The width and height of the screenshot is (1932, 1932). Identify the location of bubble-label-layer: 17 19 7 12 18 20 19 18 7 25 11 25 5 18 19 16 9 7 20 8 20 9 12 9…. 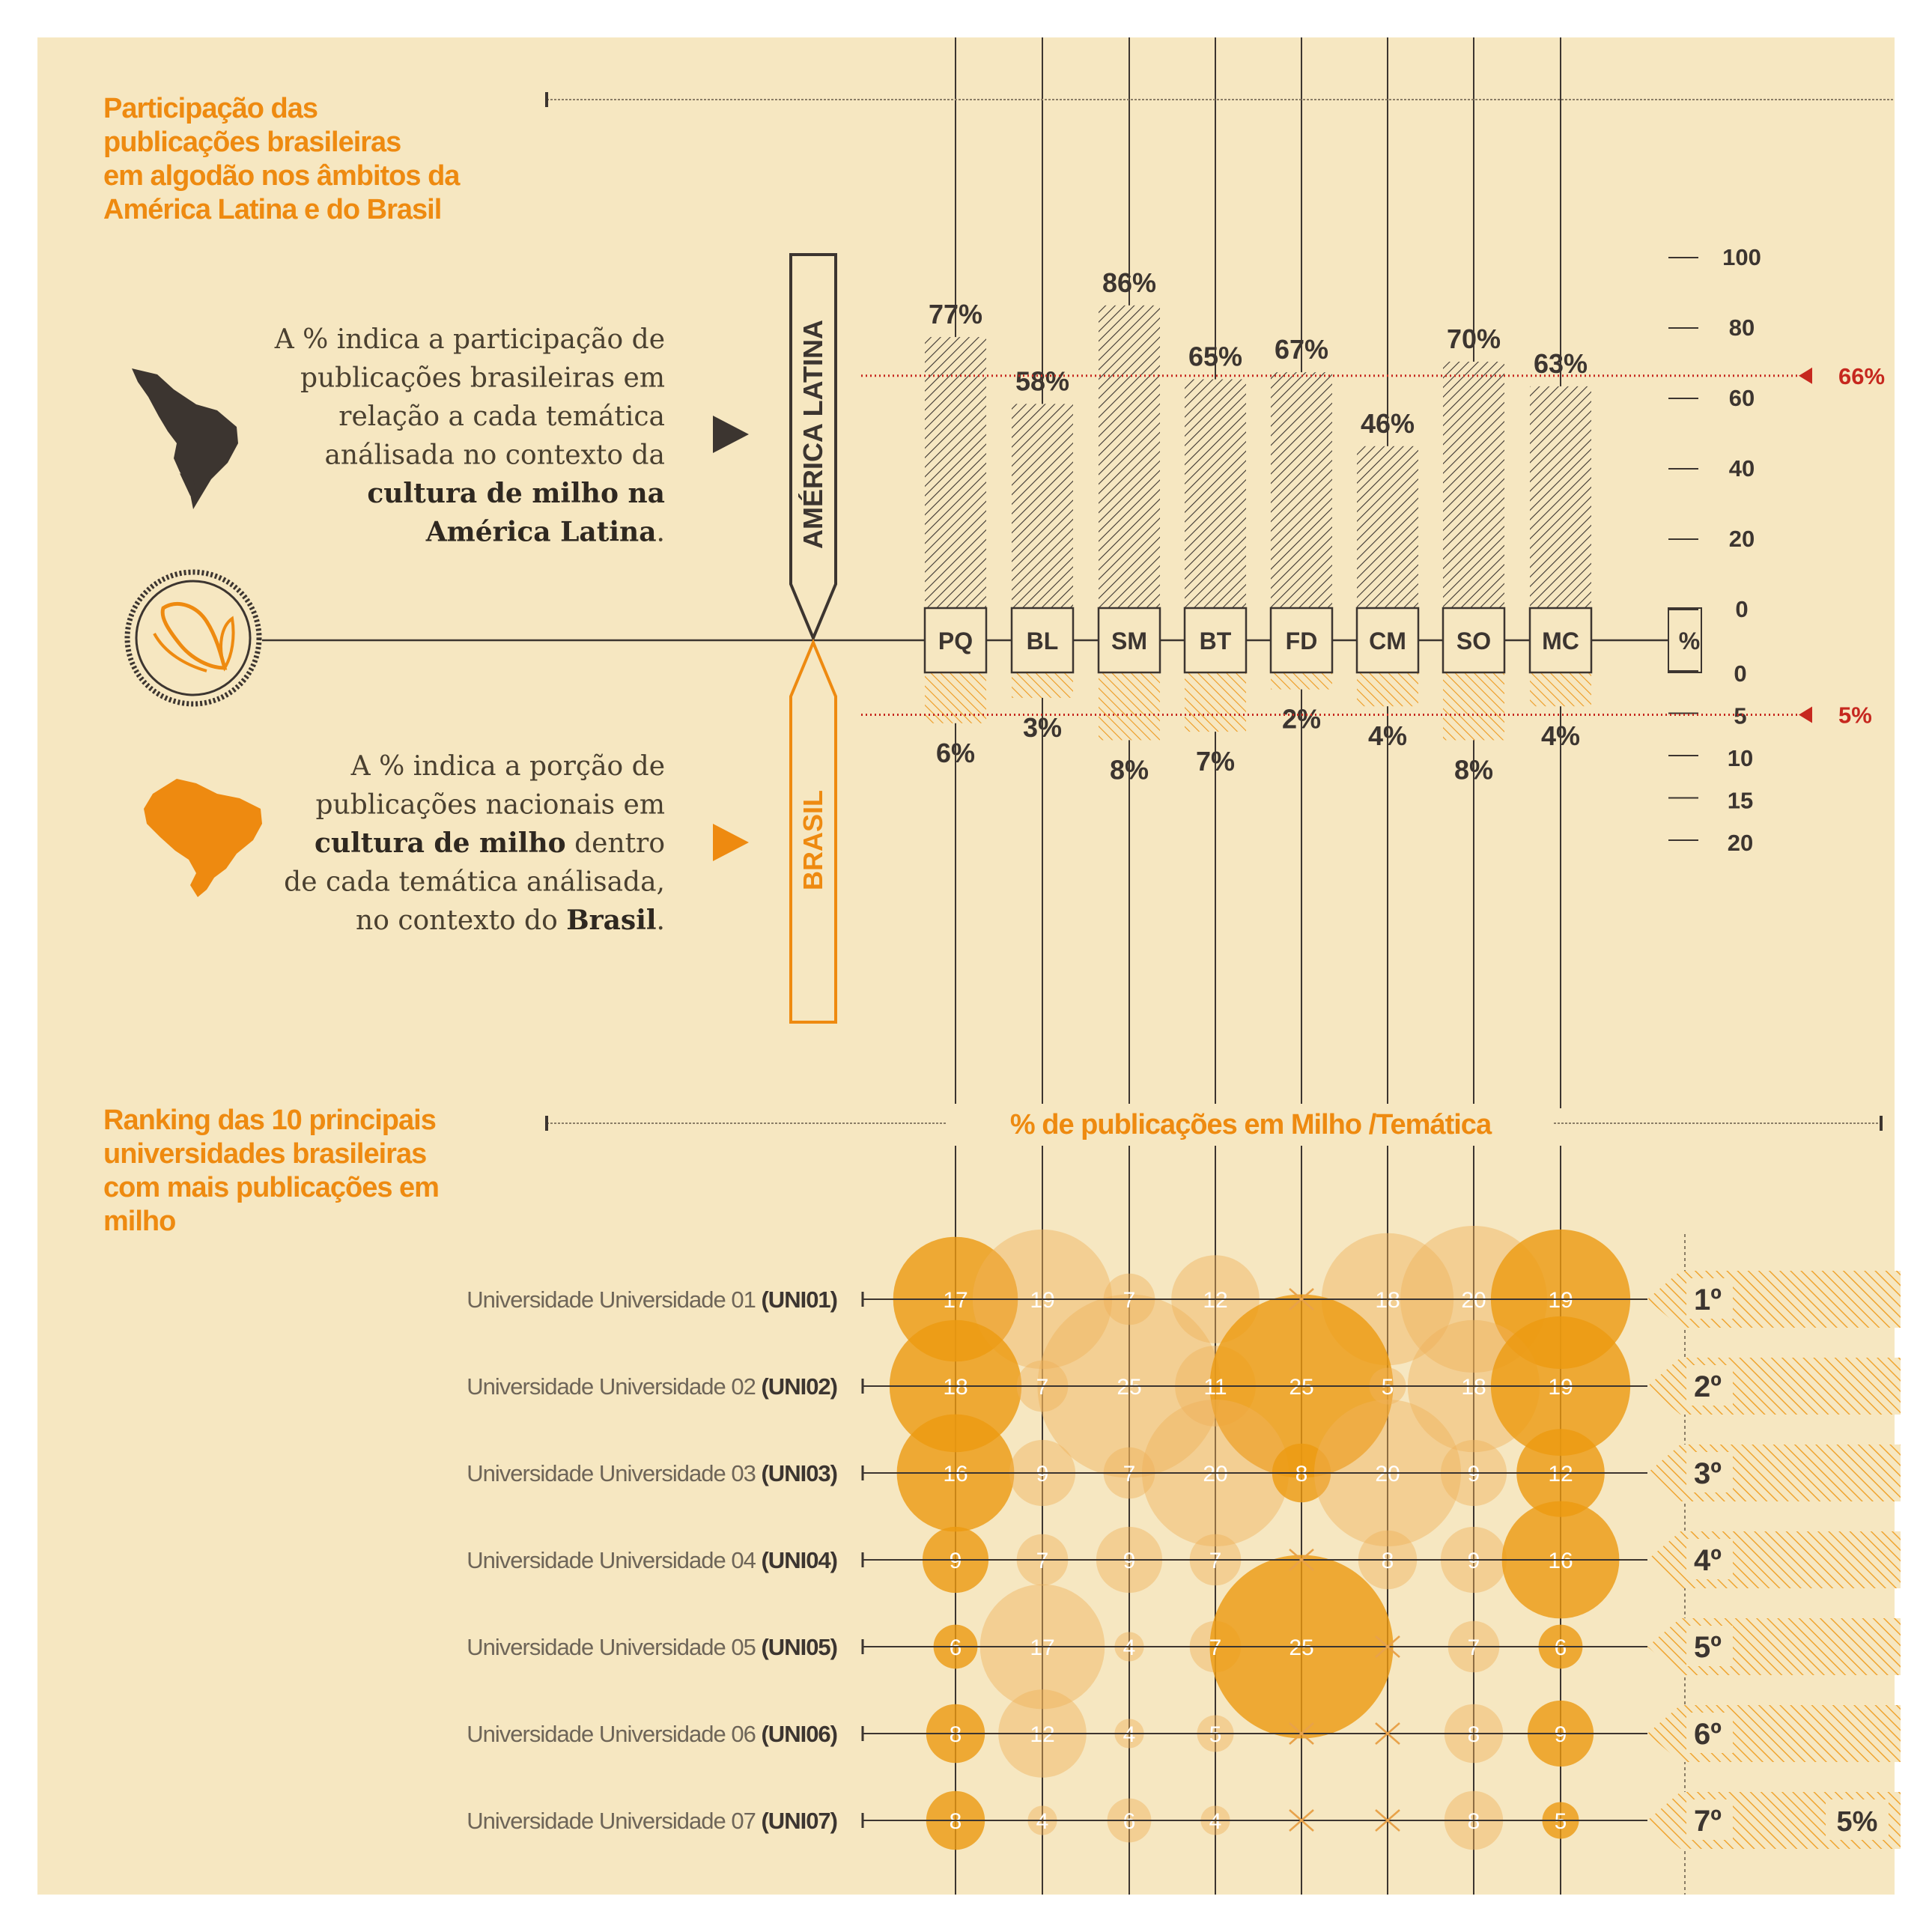
(1258, 1561).